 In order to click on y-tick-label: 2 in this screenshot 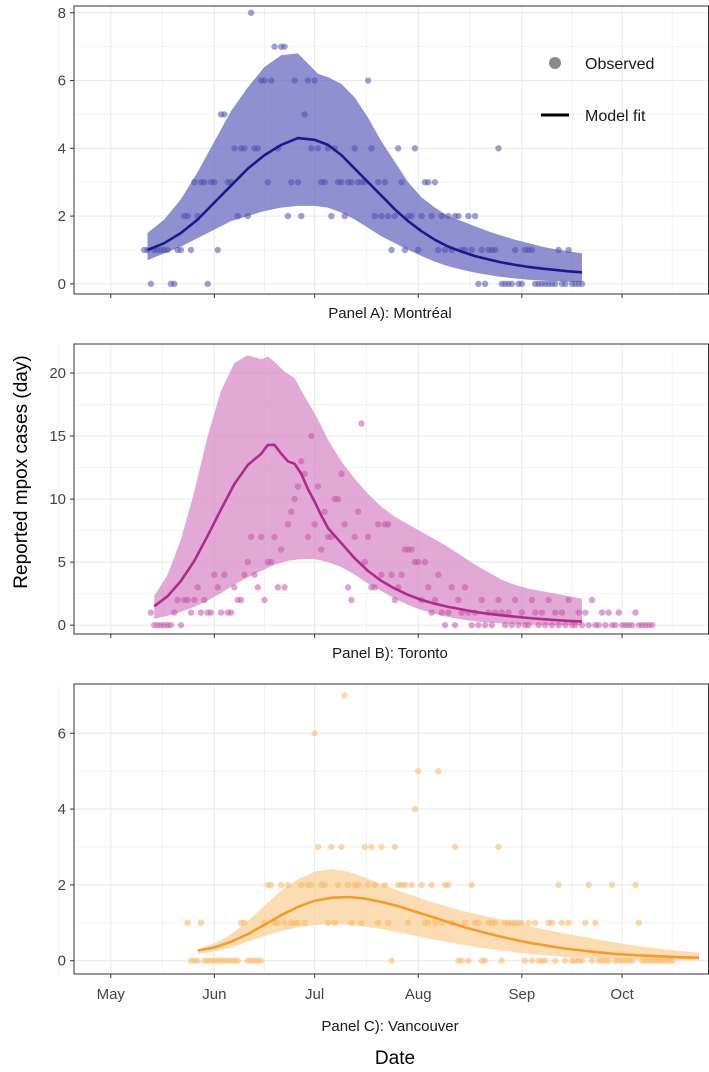, I will do `click(62, 885)`.